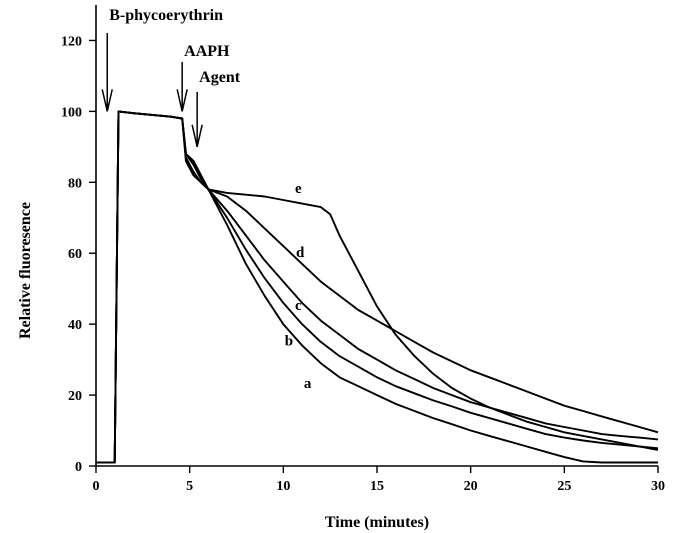 The image size is (679, 533). I want to click on series-label-e: e, so click(298, 189).